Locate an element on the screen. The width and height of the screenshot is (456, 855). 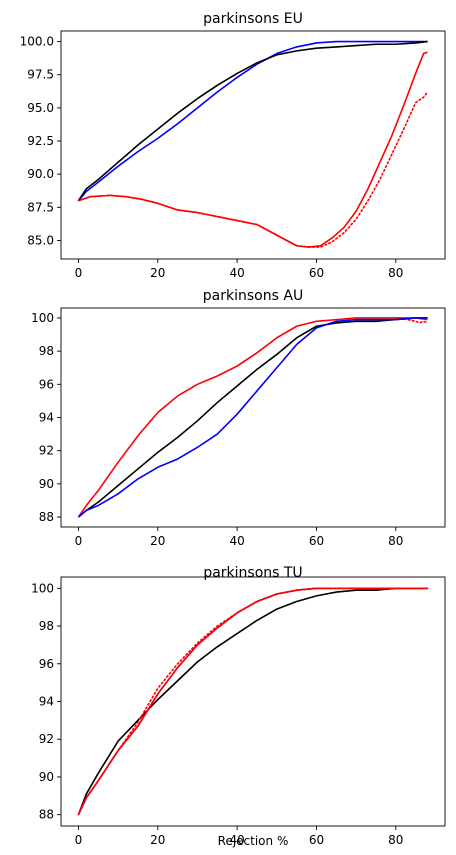
chart-title: parkinsons AU is located at coordinates (253, 296).